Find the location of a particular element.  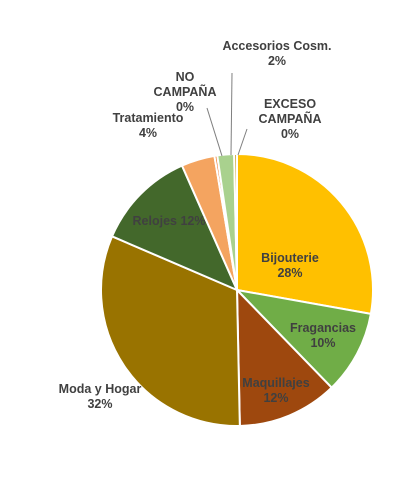

pie-slice-relojes is located at coordinates (174, 228).